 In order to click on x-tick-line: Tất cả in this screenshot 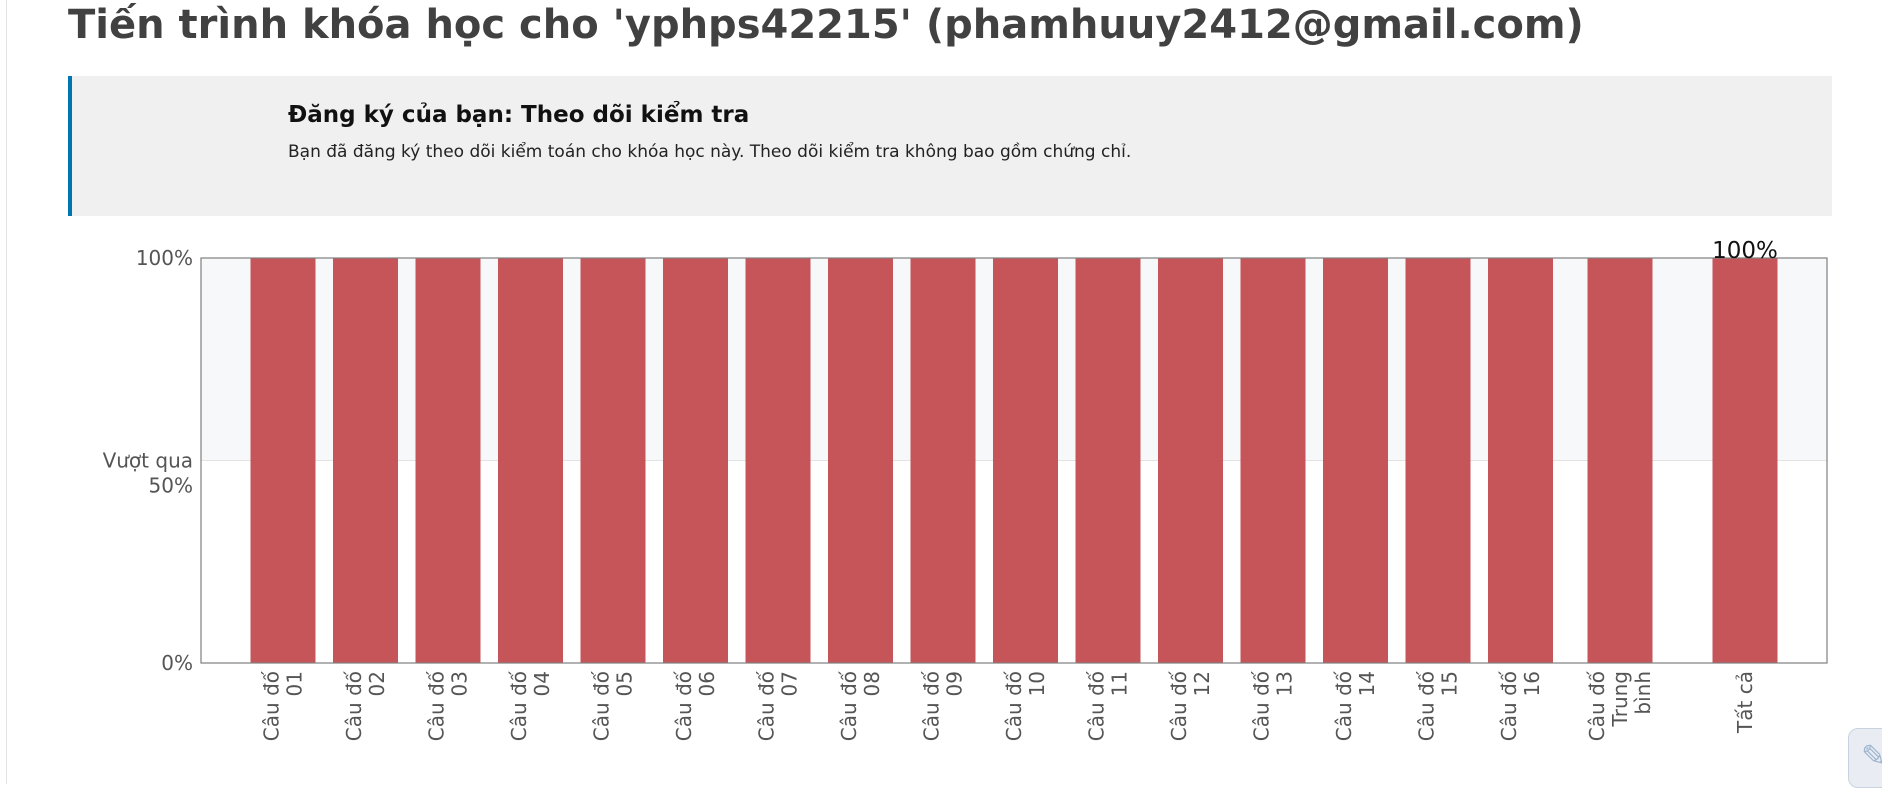, I will do `click(1745, 702)`.